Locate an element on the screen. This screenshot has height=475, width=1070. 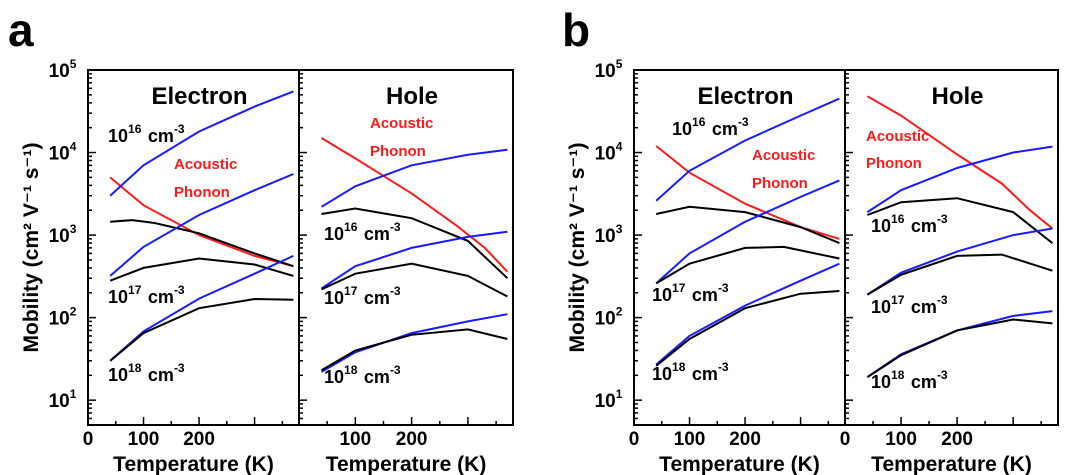
panel-letter-a: a is located at coordinates (21, 30).